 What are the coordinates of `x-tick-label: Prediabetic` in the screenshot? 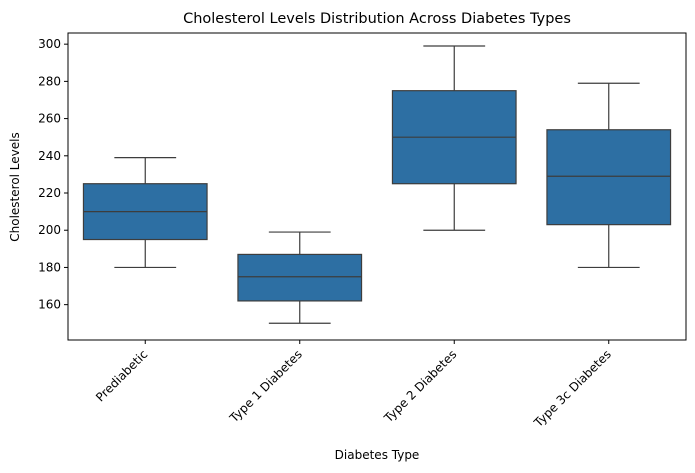 It's located at (121, 375).